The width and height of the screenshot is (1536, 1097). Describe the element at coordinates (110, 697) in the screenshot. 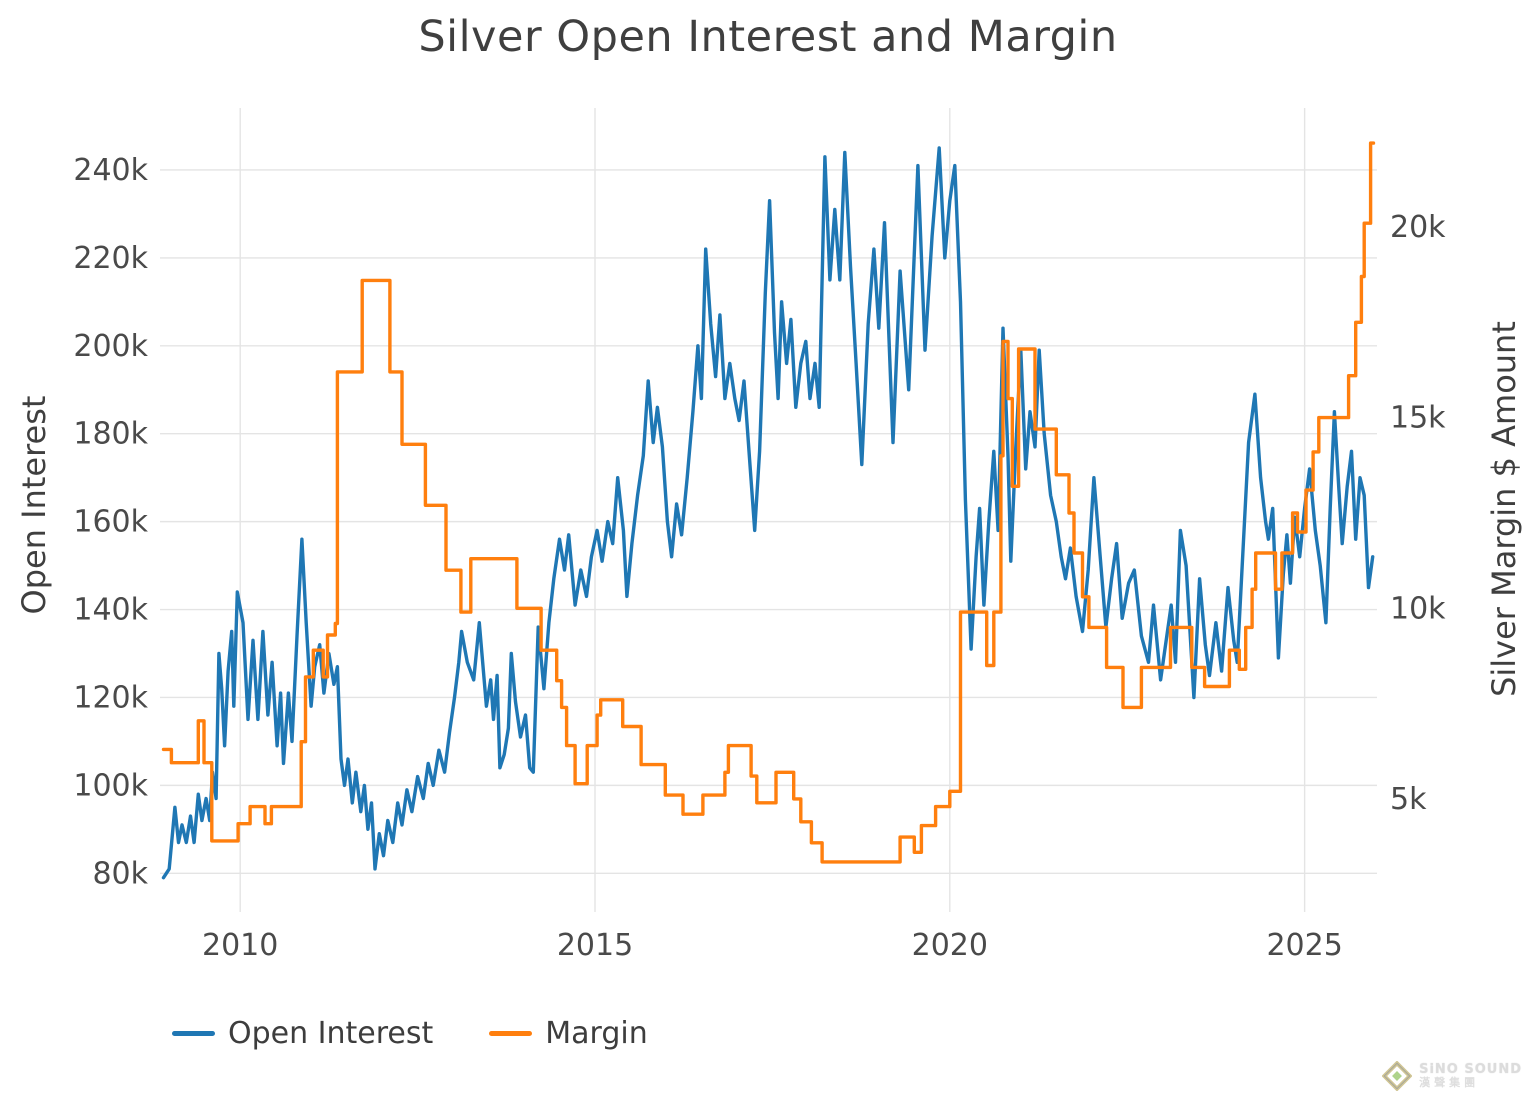

I see `y-tick-label-left: 120k` at that location.